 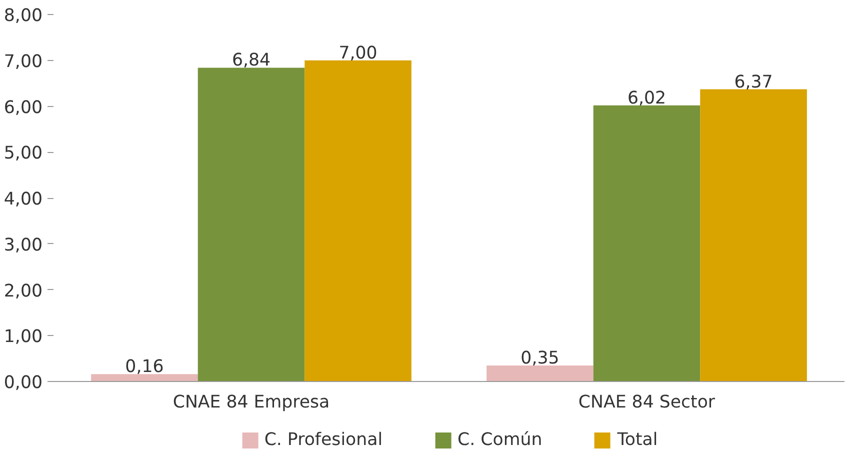 I want to click on data-label: 6,37, so click(x=753, y=82).